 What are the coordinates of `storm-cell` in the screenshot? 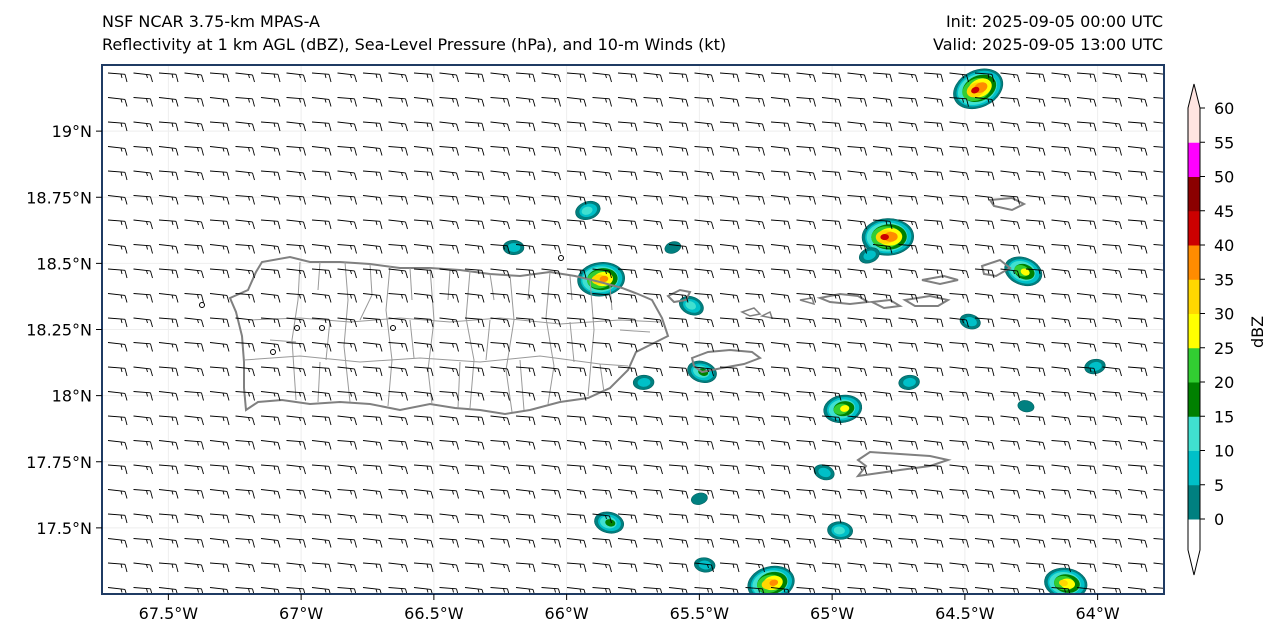 It's located at (1095, 366).